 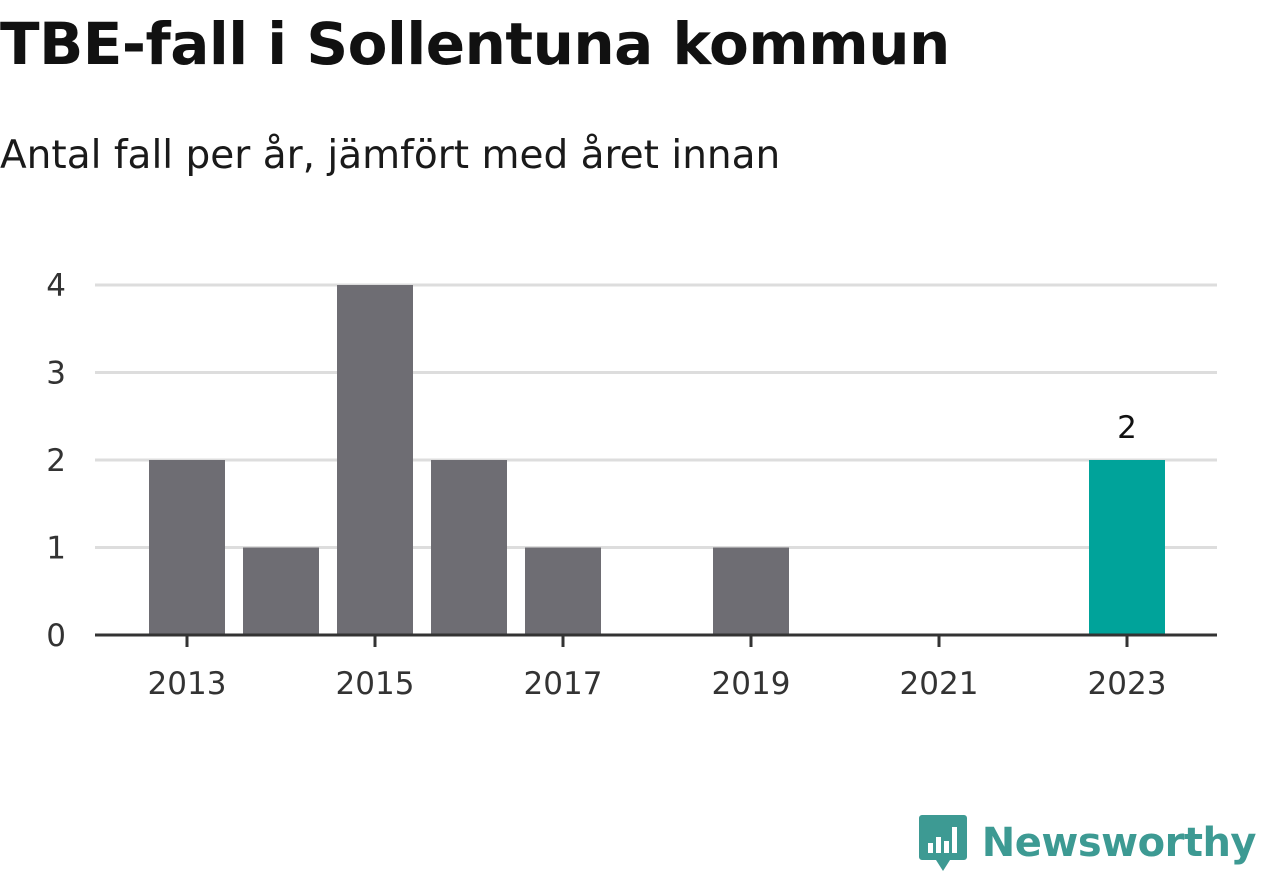 I want to click on data-label-2023: 2, so click(x=1127, y=428).